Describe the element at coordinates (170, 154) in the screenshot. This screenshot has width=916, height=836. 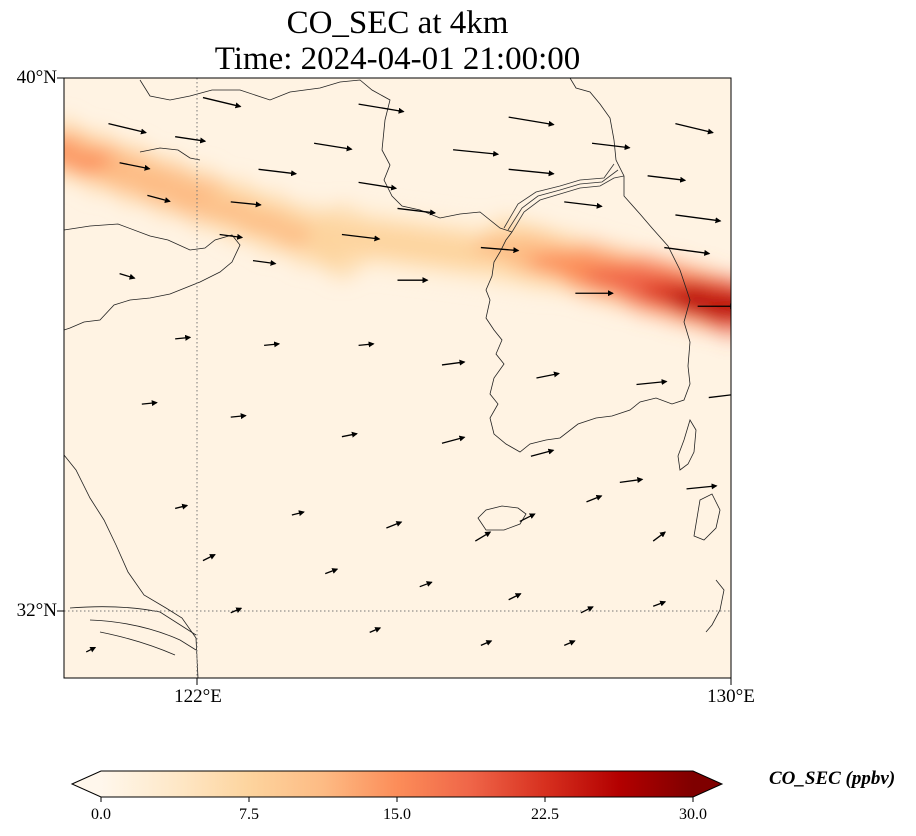
I see `bohai-coast` at that location.